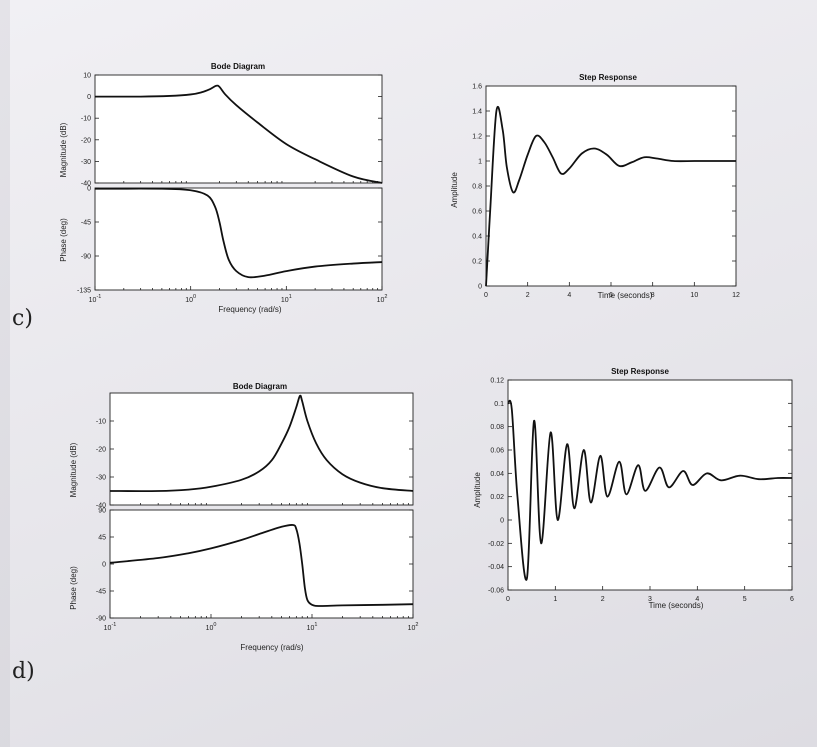 This screenshot has height=747, width=817. Describe the element at coordinates (86, 162) in the screenshot. I see `c_bode_mag-ytick-label: -30` at that location.